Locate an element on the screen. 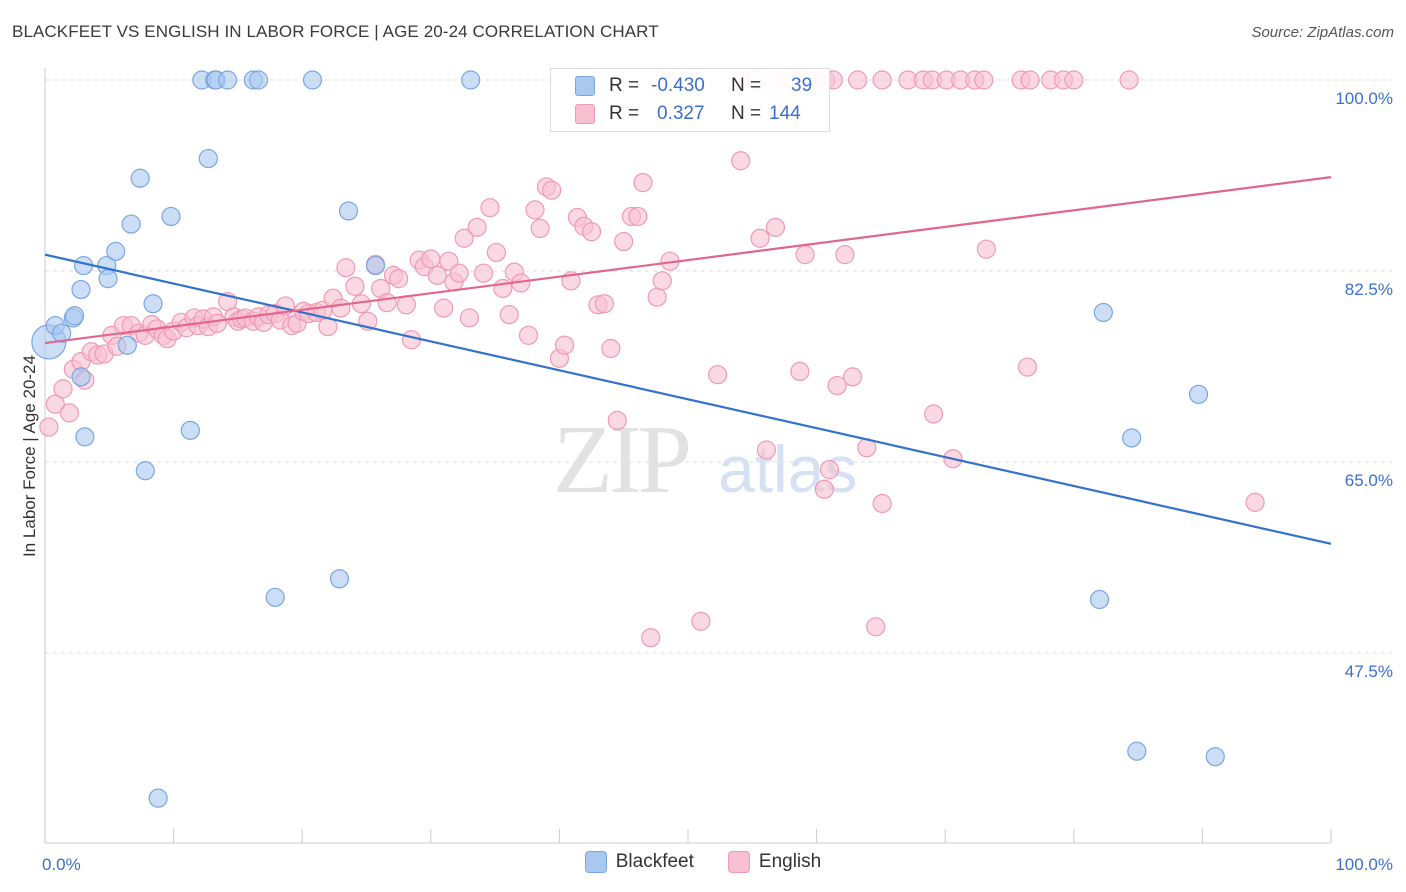 The height and width of the screenshot is (892, 1406). legend-item-blackfeet: Blackfeet is located at coordinates (639, 862).